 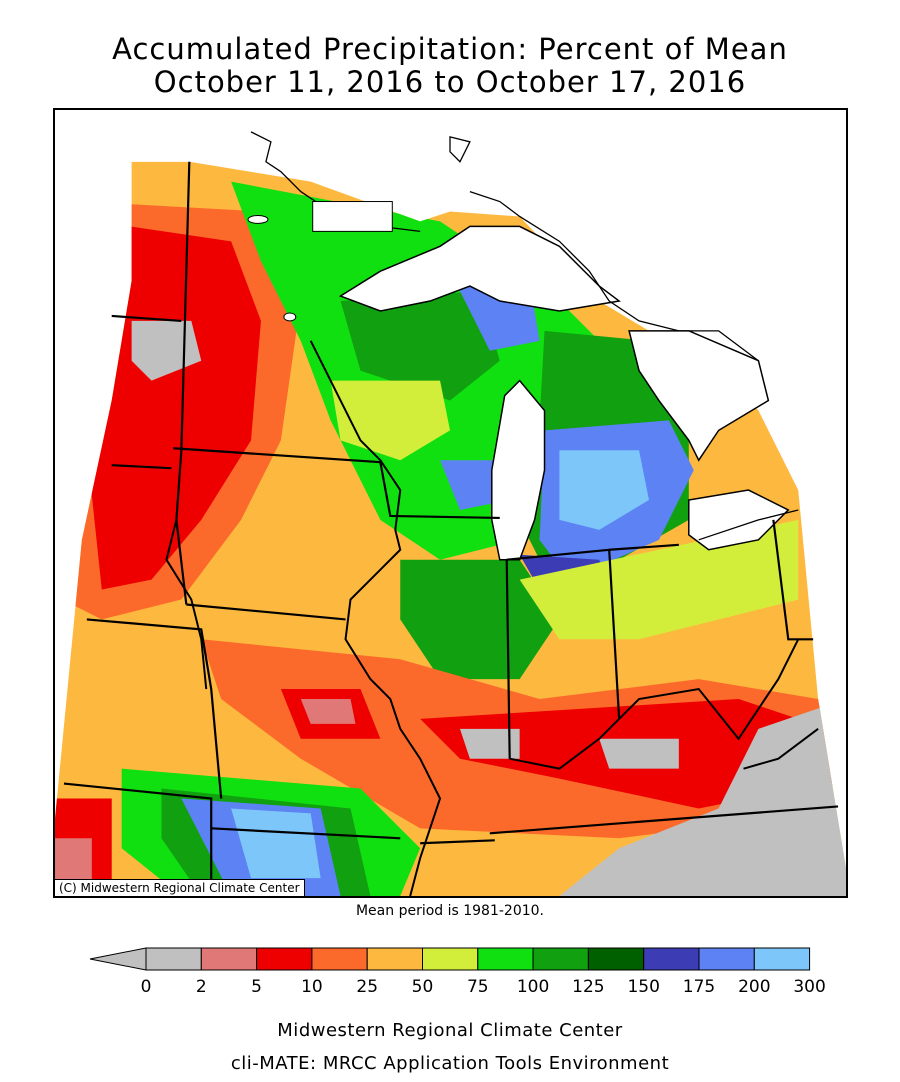 I want to click on map-date-range: October 11, 2016 to October 17, 2016, so click(x=450, y=82).